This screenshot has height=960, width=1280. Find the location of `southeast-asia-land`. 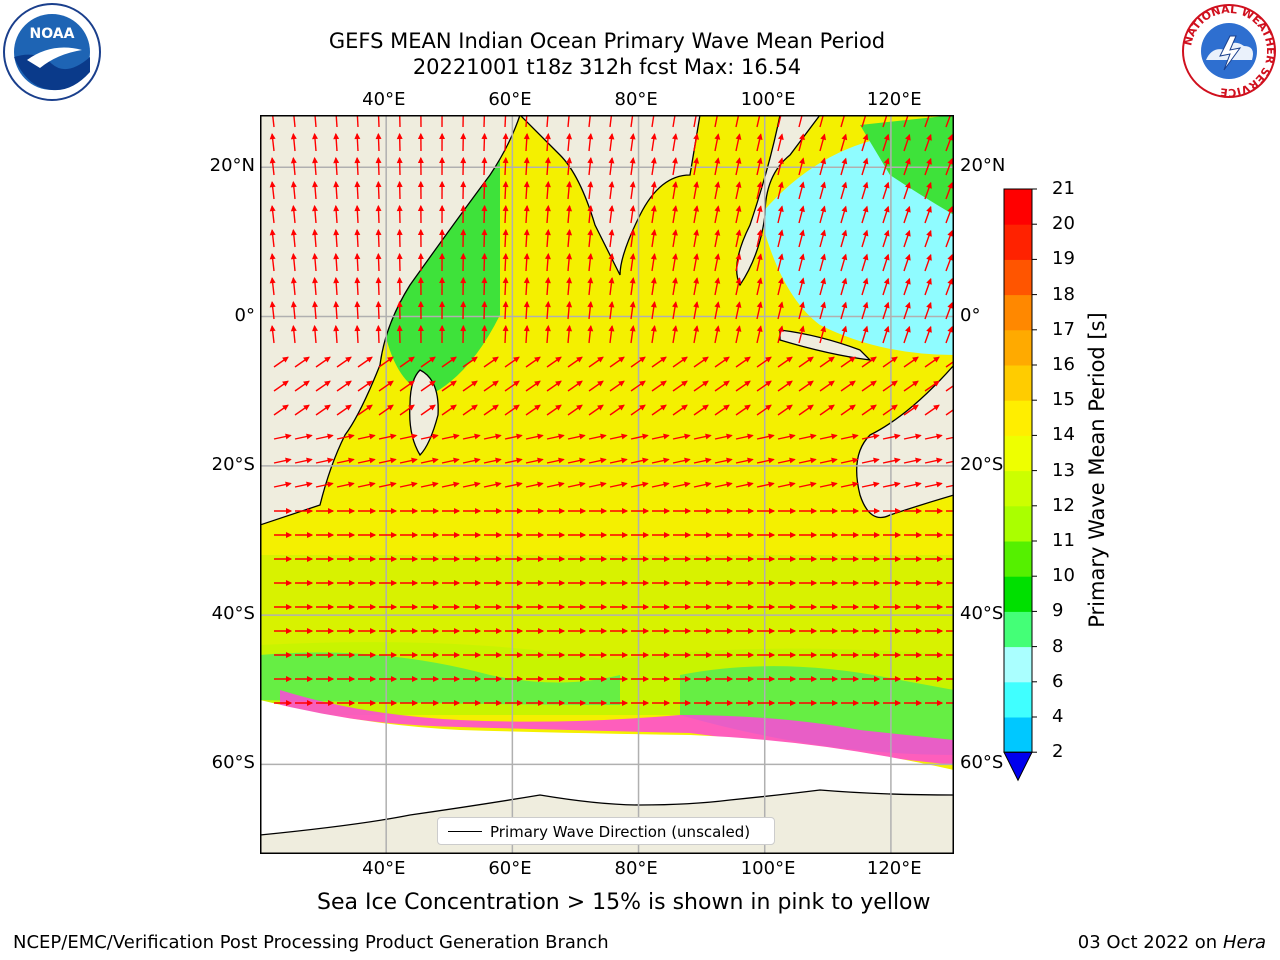

southeast-asia-land is located at coordinates (760, 201).